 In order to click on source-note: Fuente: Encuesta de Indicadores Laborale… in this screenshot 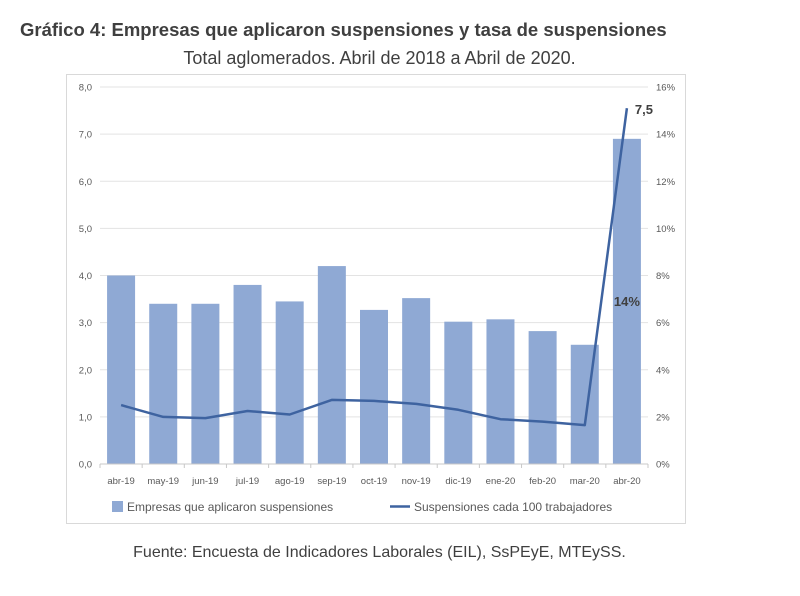, I will do `click(379, 552)`.